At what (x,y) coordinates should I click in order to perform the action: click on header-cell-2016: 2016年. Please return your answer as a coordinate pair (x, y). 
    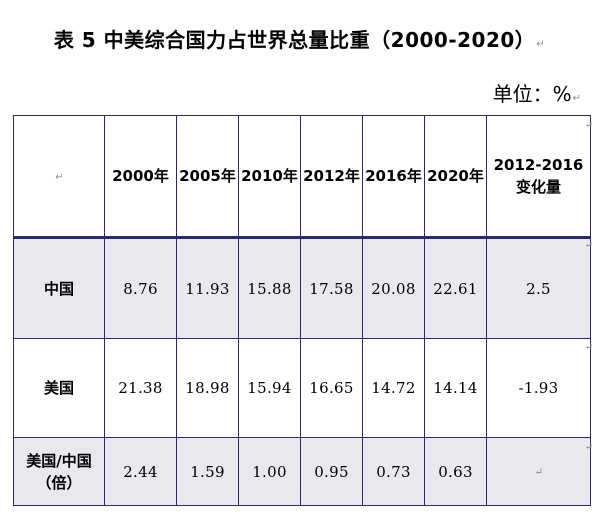
    Looking at the image, I should click on (393, 177).